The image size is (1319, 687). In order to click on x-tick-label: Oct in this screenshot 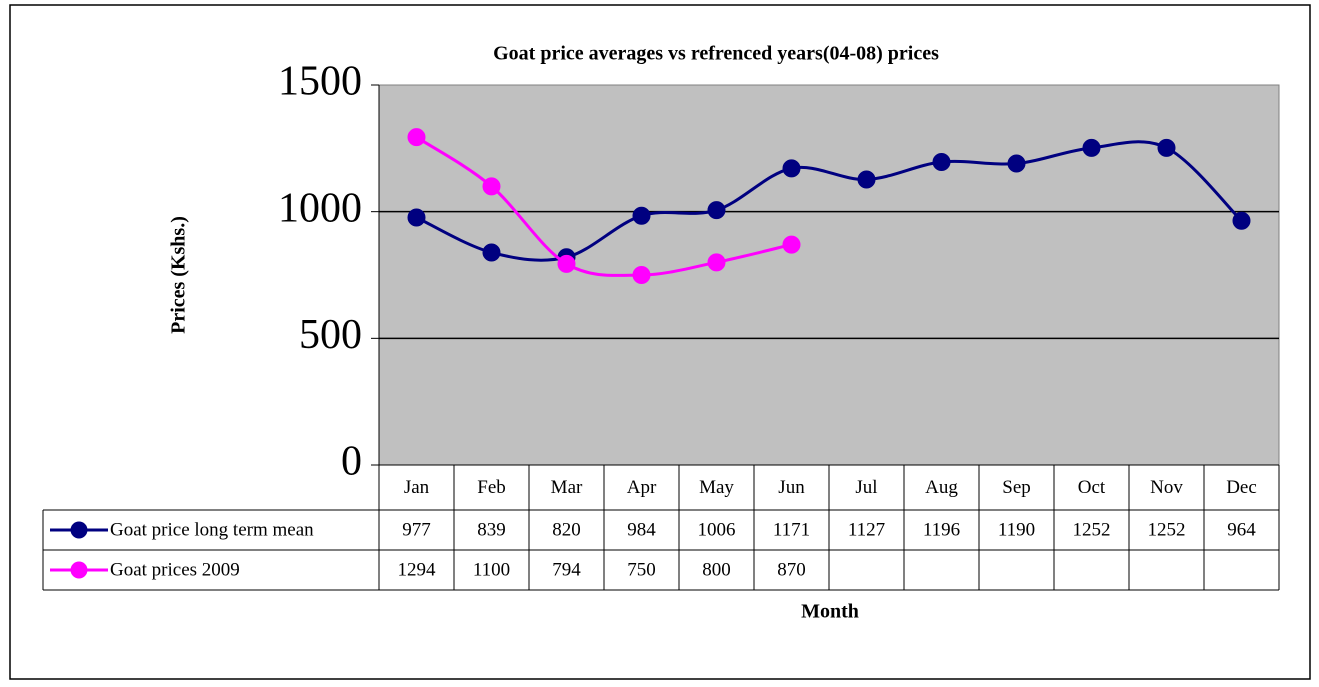, I will do `click(1092, 487)`.